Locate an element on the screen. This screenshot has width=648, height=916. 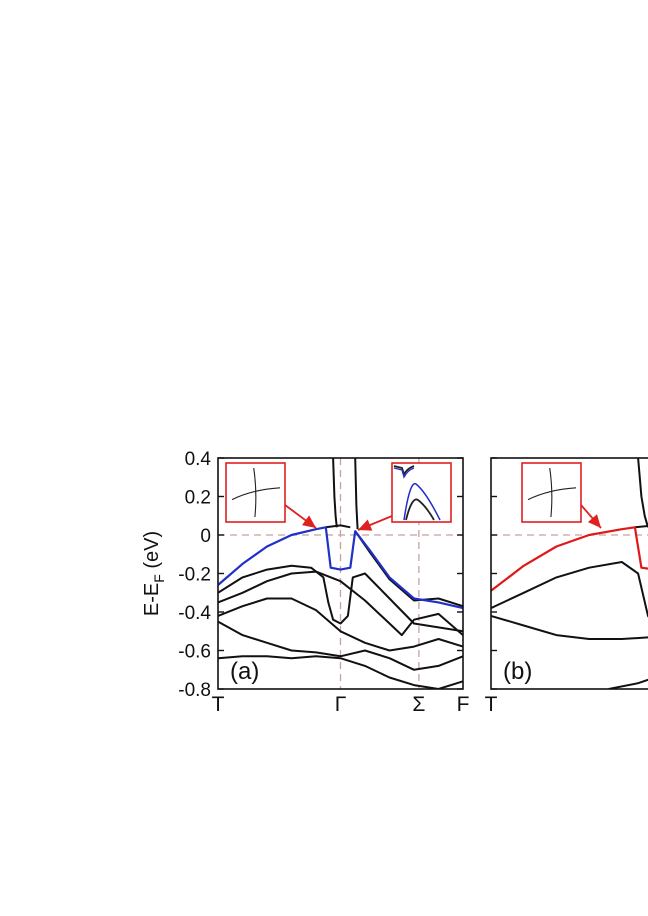
panel-b: TΓ(b) is located at coordinates (566, 586).